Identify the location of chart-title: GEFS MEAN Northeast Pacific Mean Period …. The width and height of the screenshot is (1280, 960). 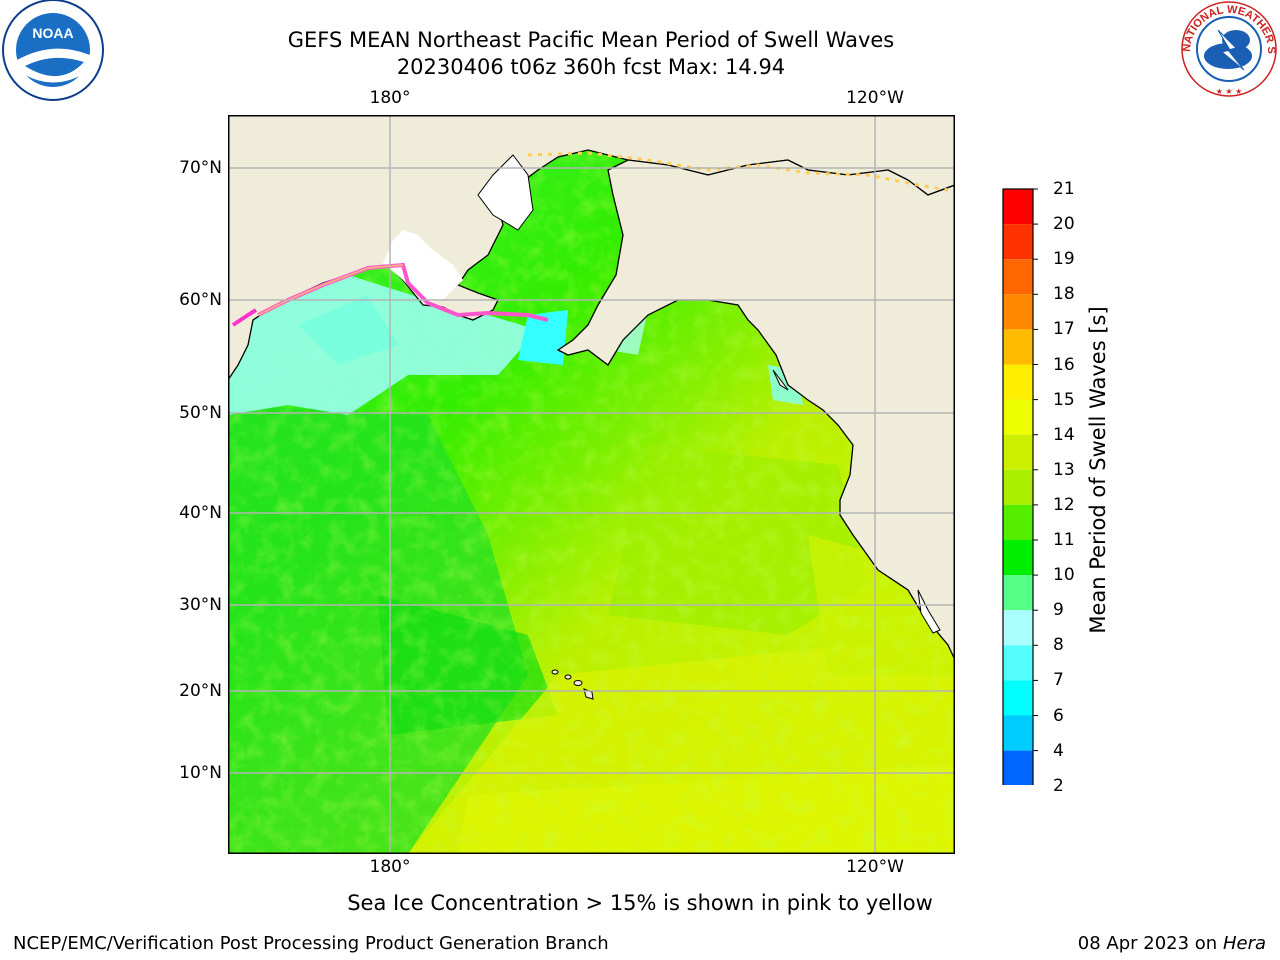
(591, 40).